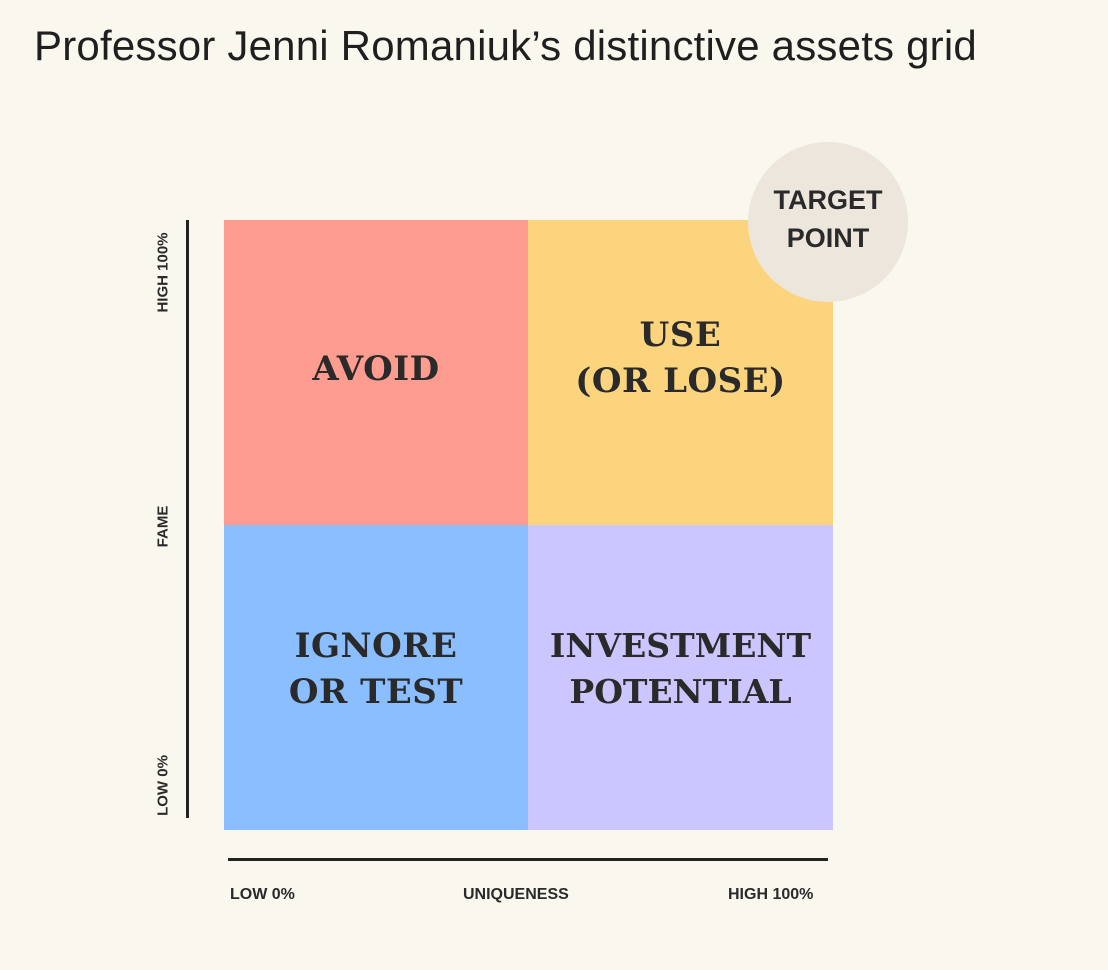  Describe the element at coordinates (528, 859) in the screenshot. I see `x-axis-line` at that location.